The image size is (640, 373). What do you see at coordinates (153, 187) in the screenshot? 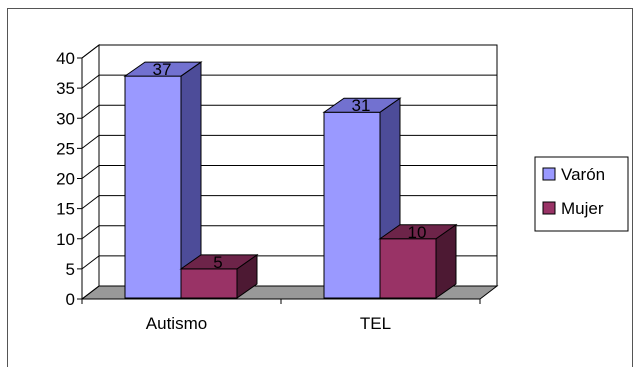
I see `bar-varon-autismo` at bounding box center [153, 187].